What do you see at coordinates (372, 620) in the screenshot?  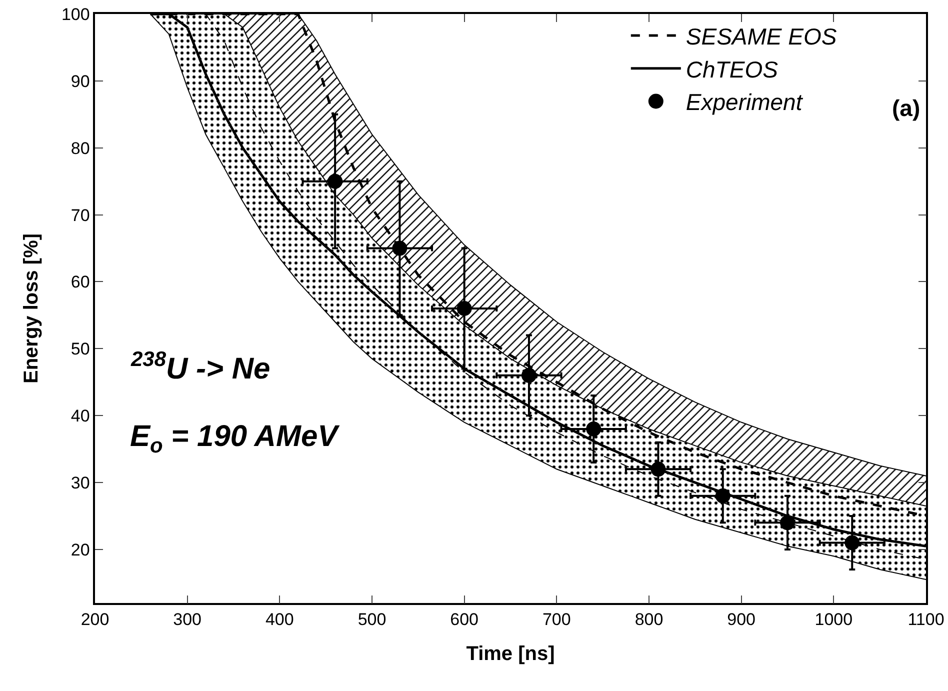 I see `x-tick-label: 500` at bounding box center [372, 620].